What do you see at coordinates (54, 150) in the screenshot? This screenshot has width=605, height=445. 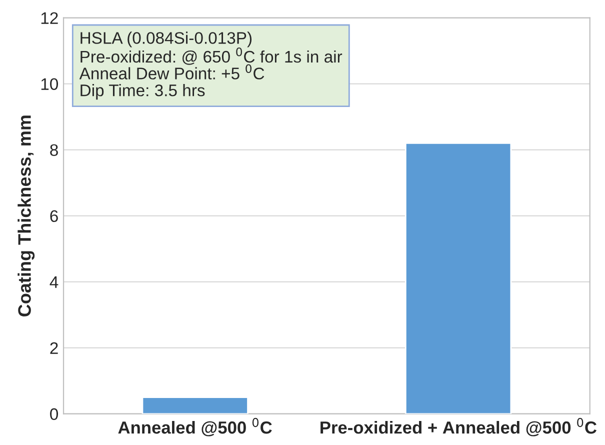 I see `y-tick-label: 8` at bounding box center [54, 150].